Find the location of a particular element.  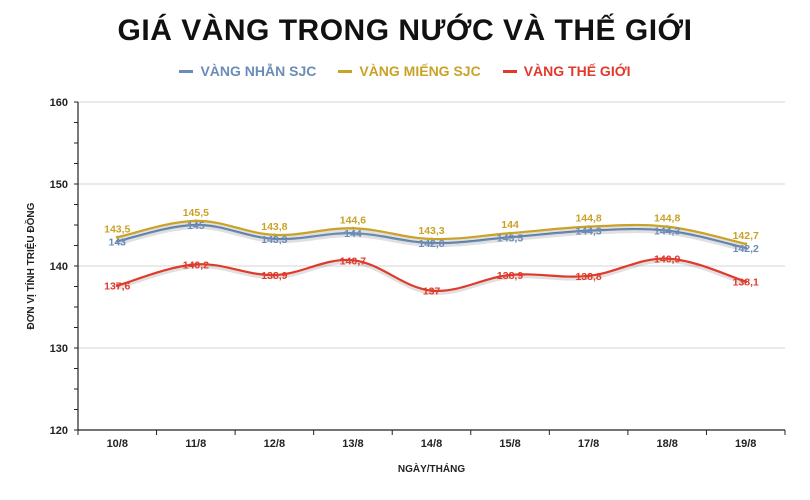

chart-title: GIÁ VÀNG TRONG NƯỚC VÀ THẾ GIỚI is located at coordinates (405, 30).